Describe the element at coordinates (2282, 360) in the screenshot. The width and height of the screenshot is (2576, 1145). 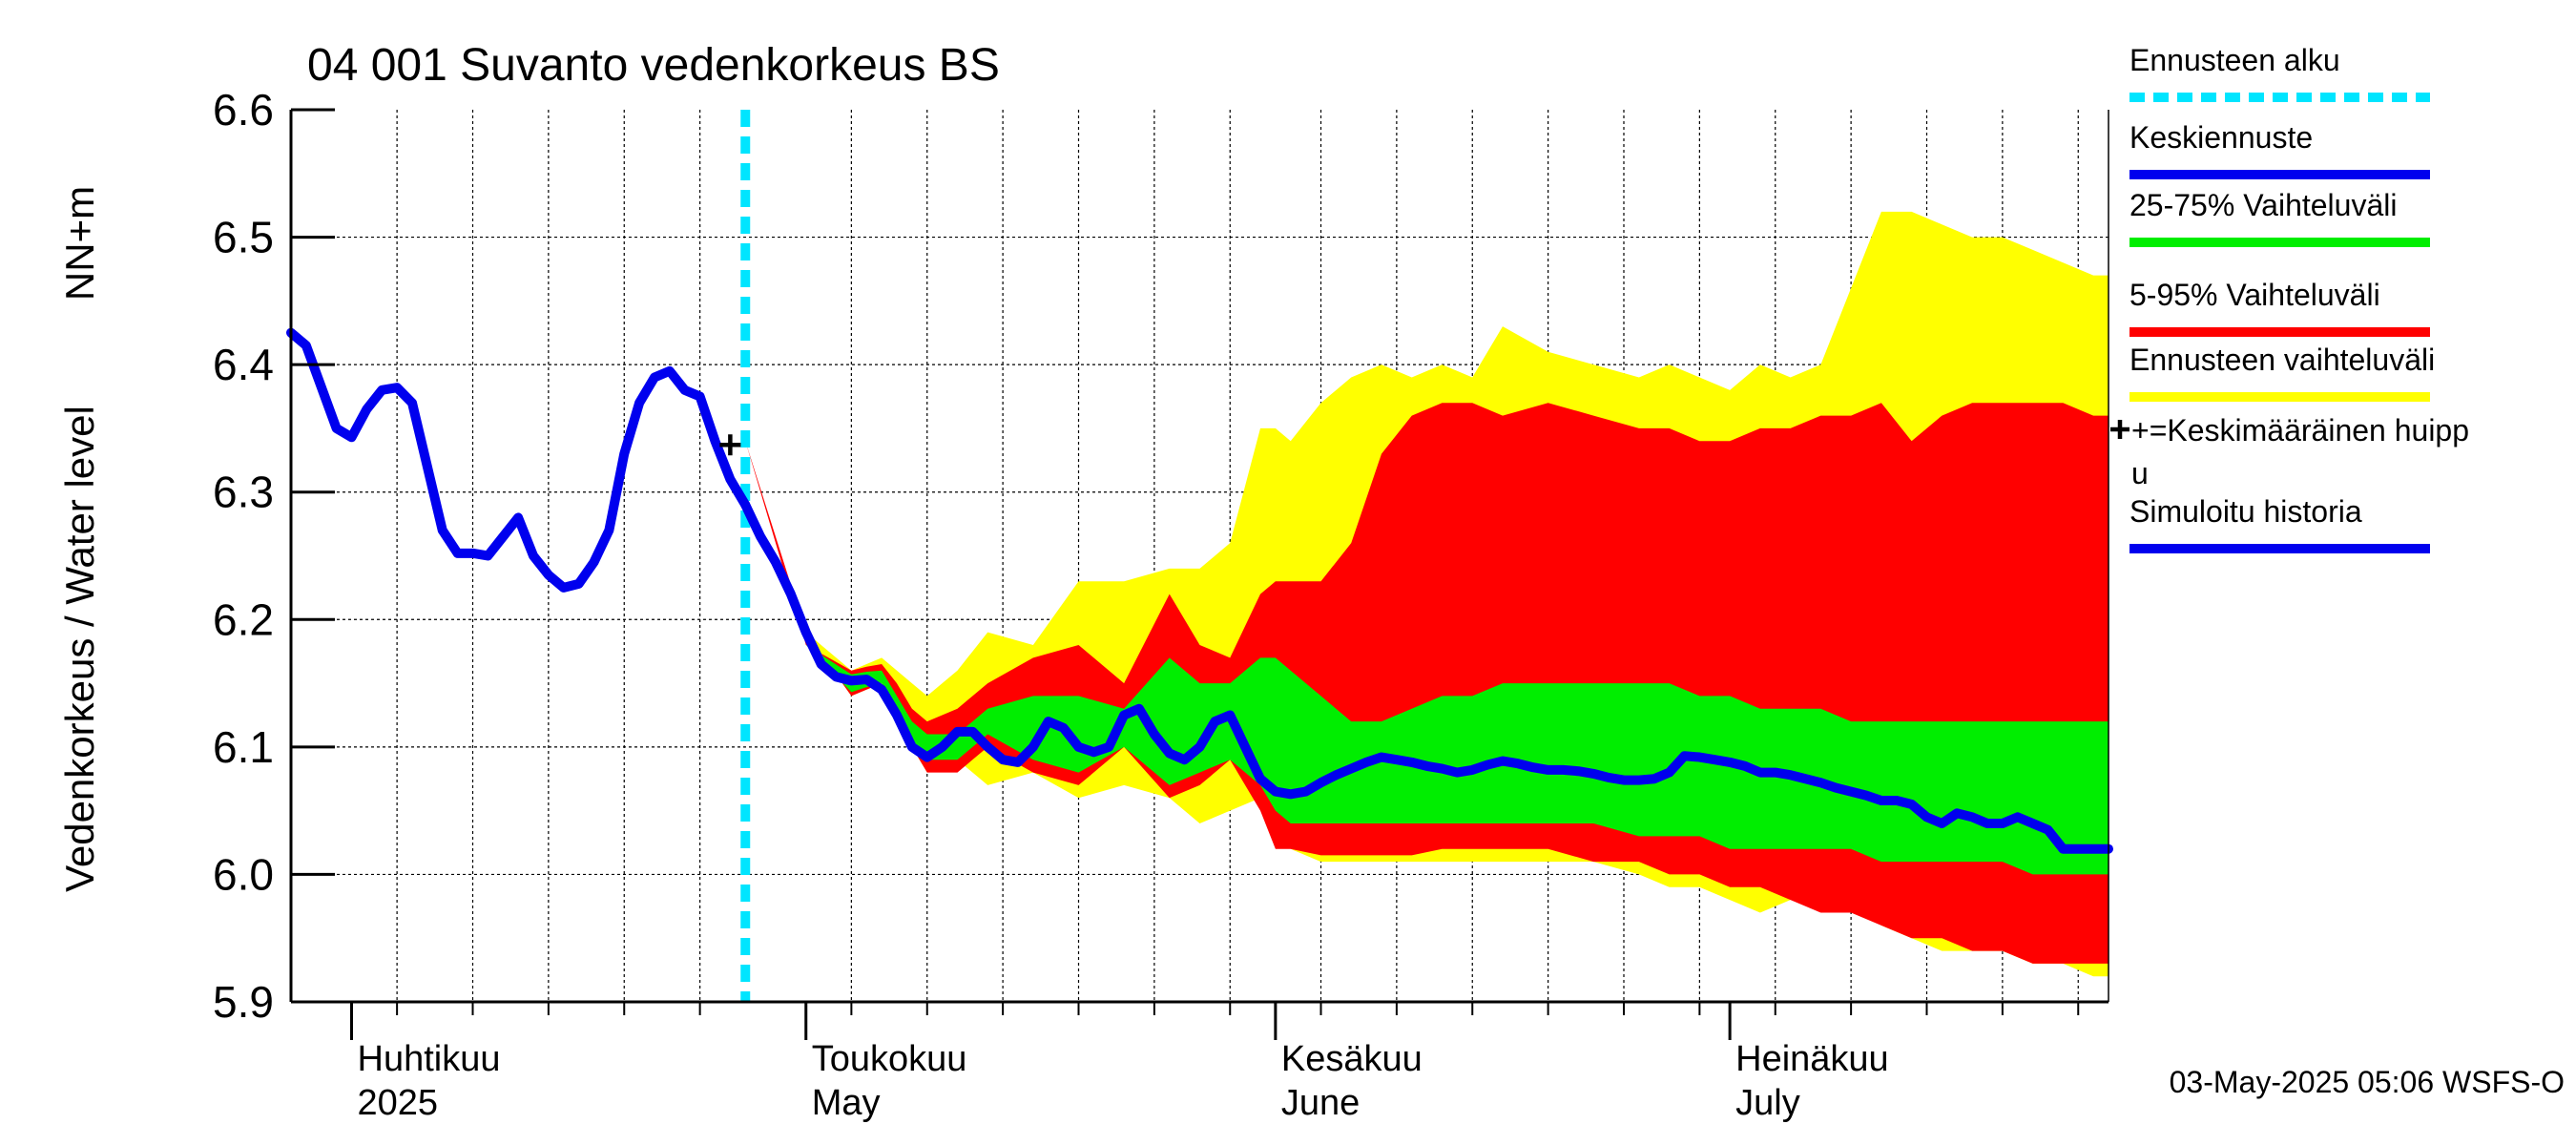
I see `legend-label: Ennusteen vaihteluväli` at that location.